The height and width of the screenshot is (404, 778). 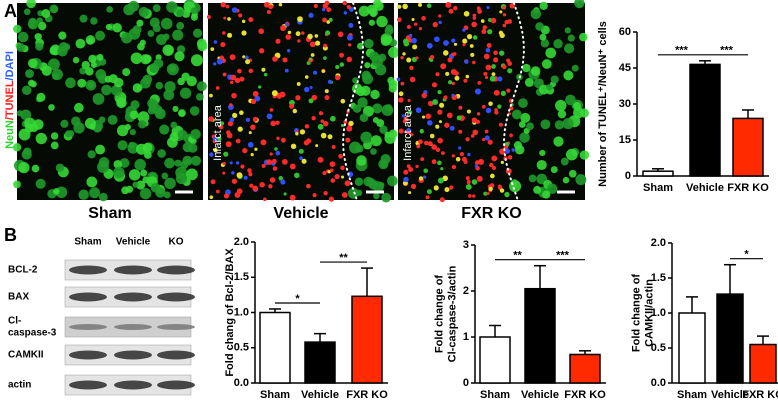 What do you see at coordinates (241, 242) in the screenshot?
I see `y-tick-label: 2.0` at bounding box center [241, 242].